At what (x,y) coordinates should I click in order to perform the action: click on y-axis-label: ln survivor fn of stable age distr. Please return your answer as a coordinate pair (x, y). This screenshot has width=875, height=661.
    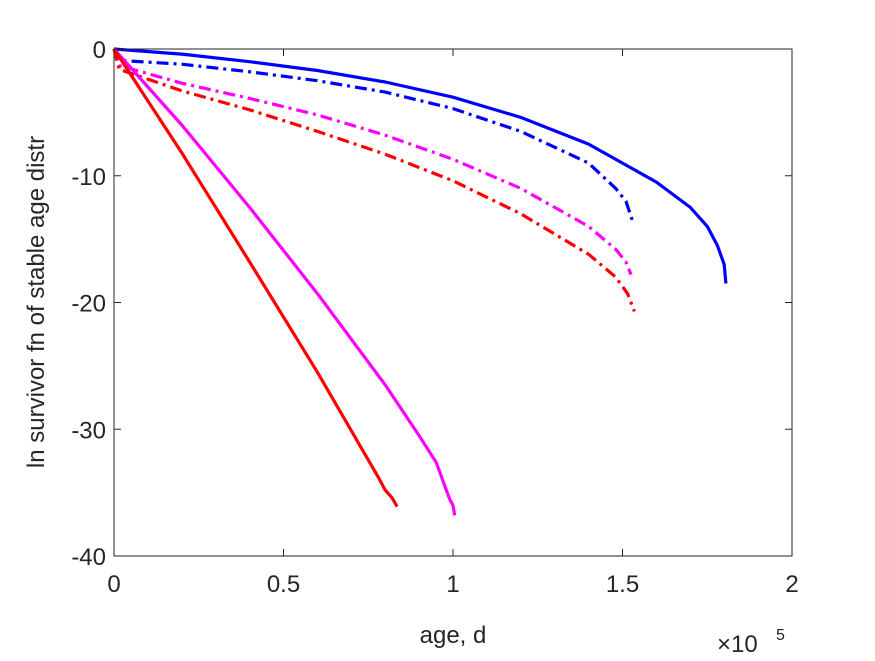
    Looking at the image, I should click on (36, 302).